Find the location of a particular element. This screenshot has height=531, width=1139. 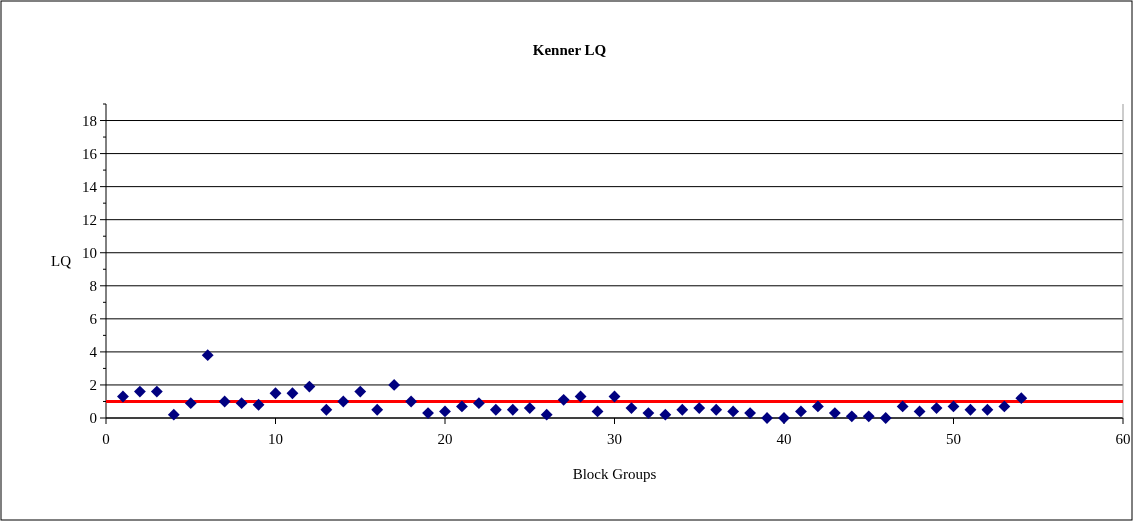

x-tick-label: 0 is located at coordinates (106, 439).